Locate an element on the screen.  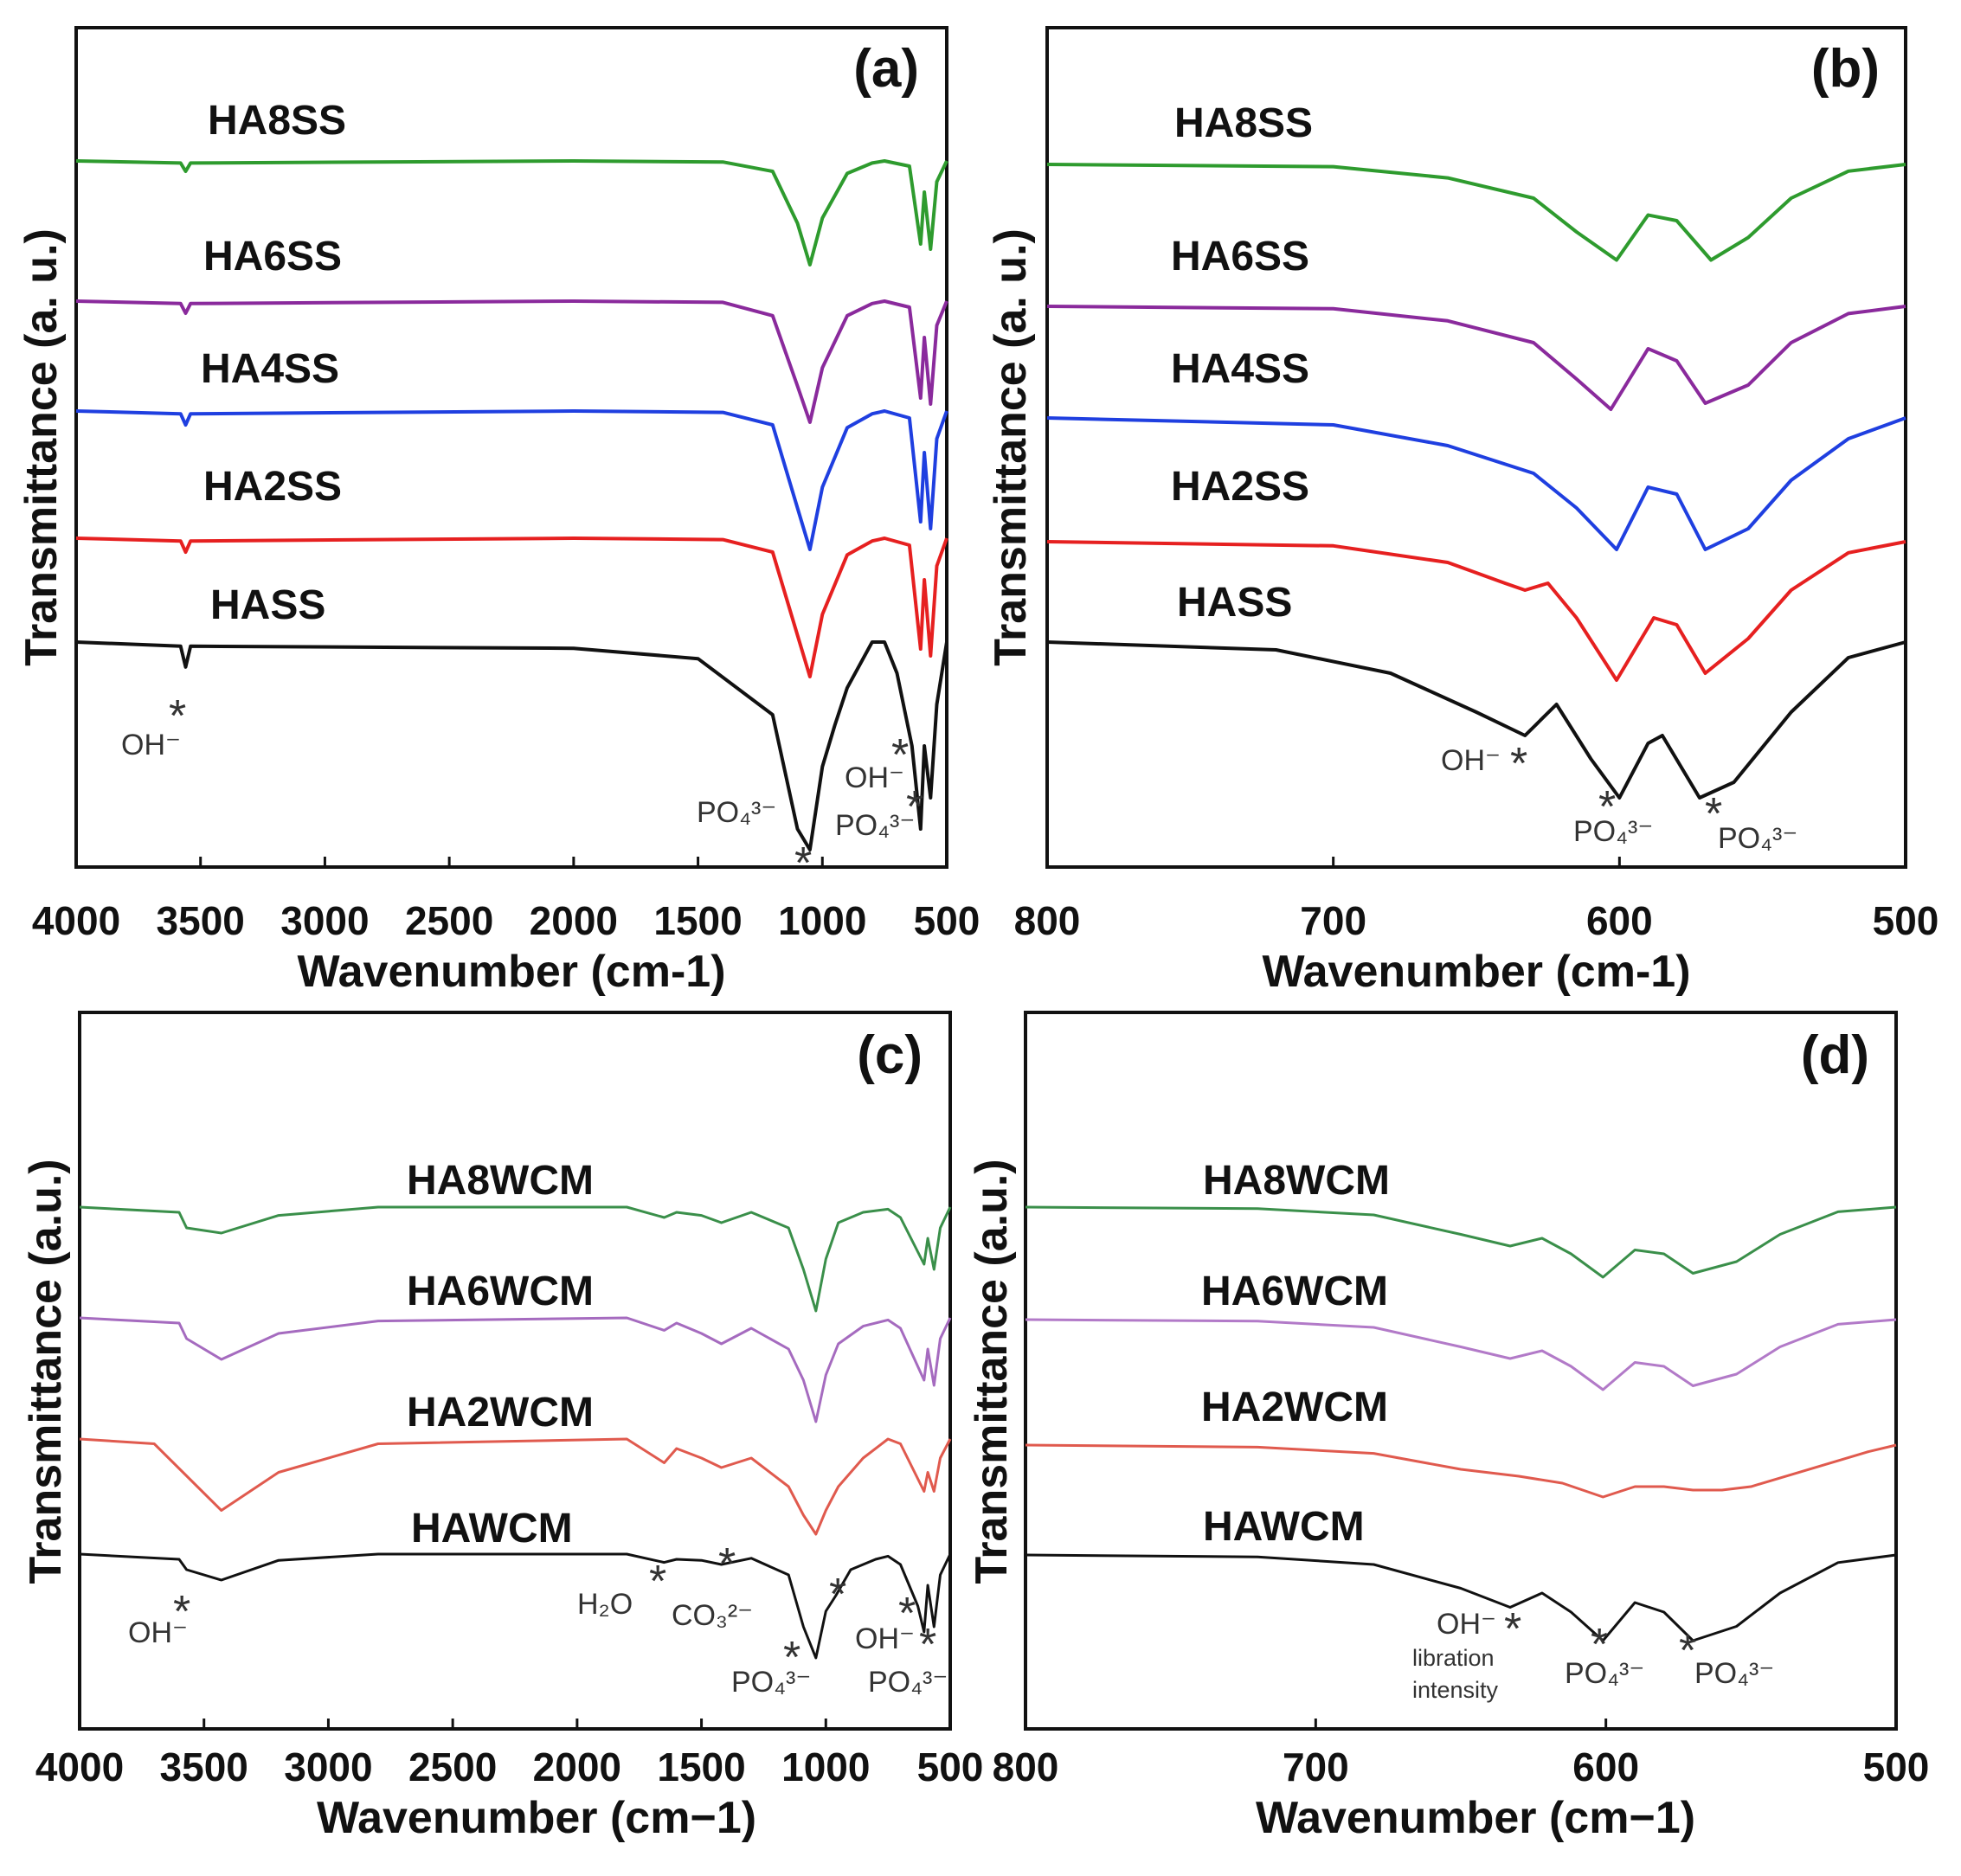
spectrum-line-ha2wcm is located at coordinates (1461, 1471).